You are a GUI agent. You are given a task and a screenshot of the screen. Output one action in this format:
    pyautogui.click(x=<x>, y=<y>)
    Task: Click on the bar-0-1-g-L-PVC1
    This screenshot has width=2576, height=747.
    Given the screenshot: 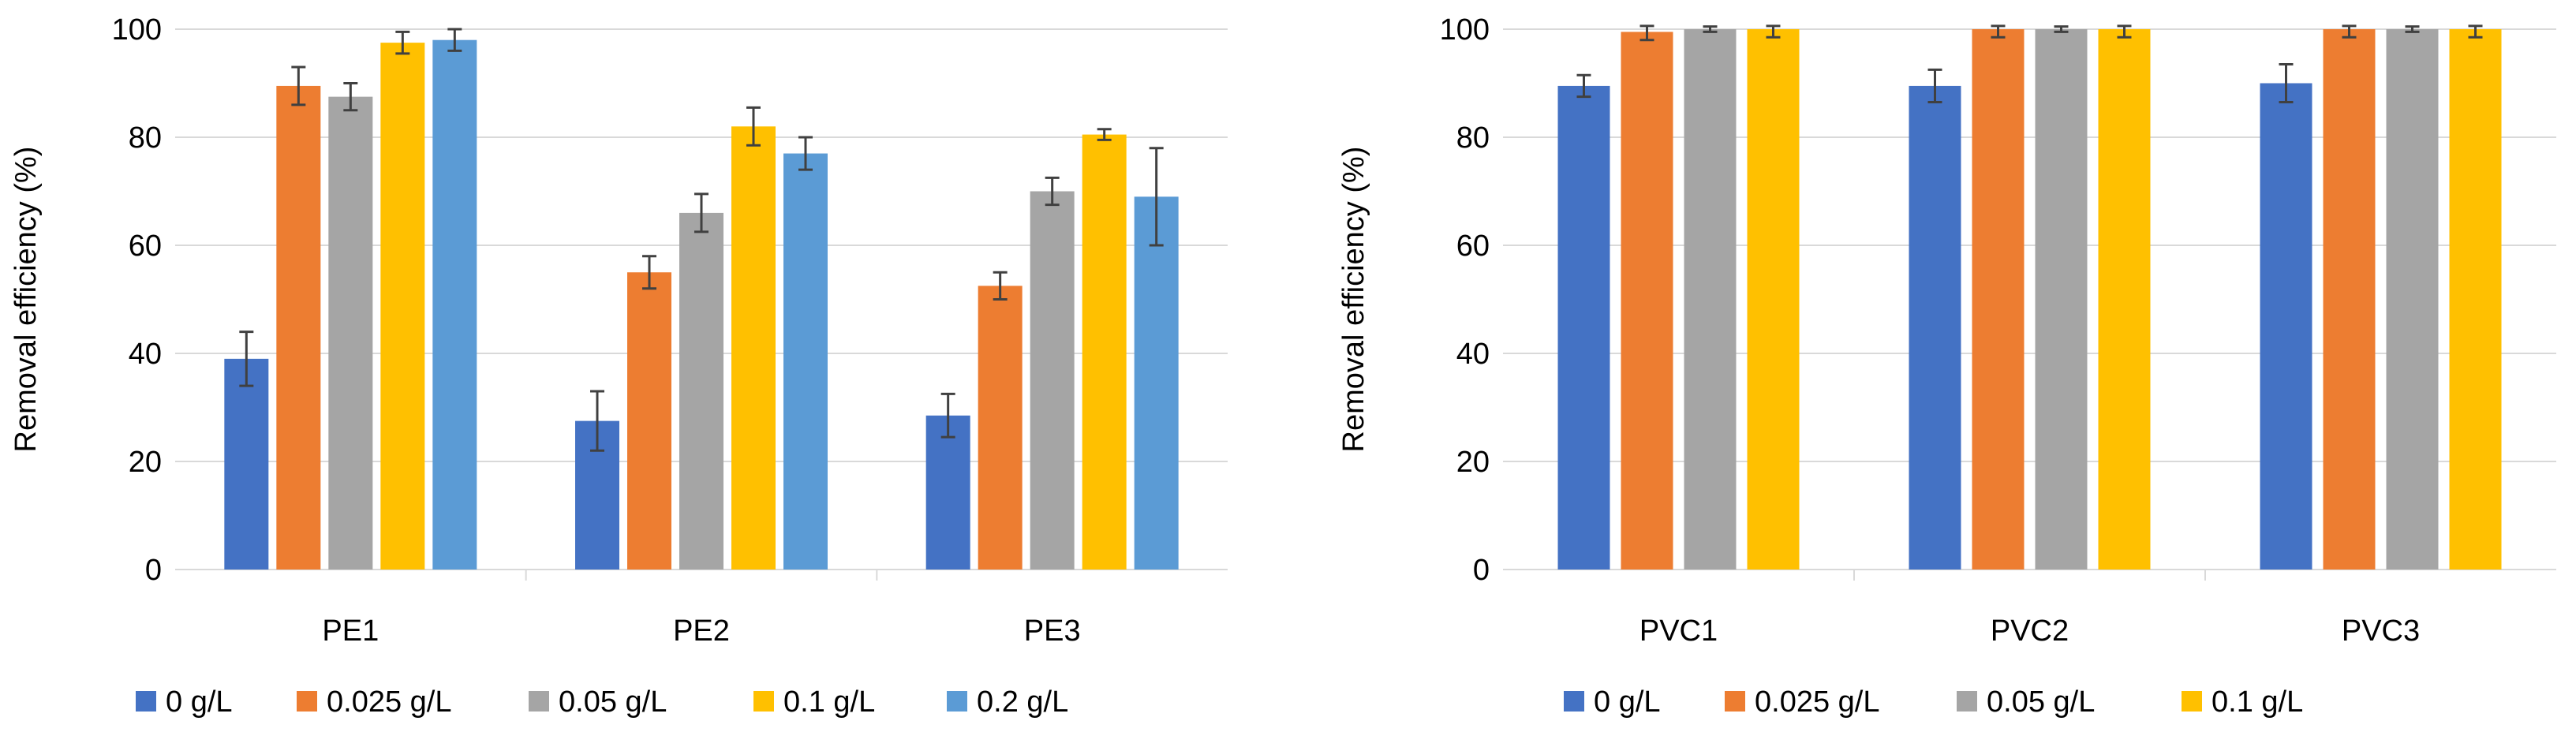 What is the action you would take?
    pyautogui.click(x=1773, y=299)
    